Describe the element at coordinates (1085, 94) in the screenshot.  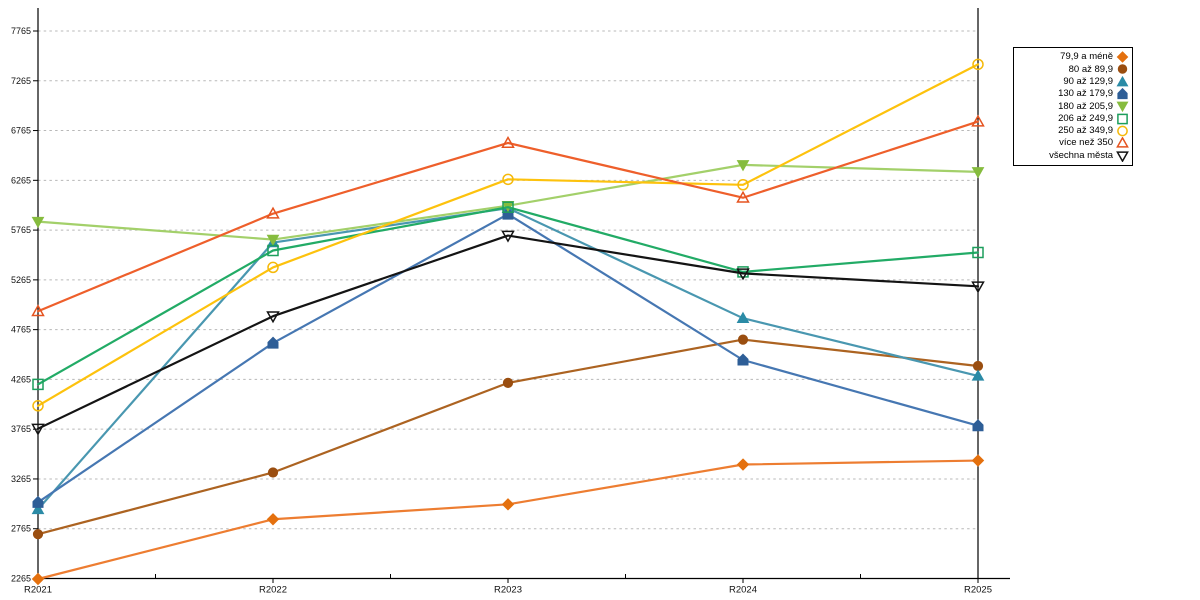
I see `legend-item-label: 130 až 179,9` at that location.